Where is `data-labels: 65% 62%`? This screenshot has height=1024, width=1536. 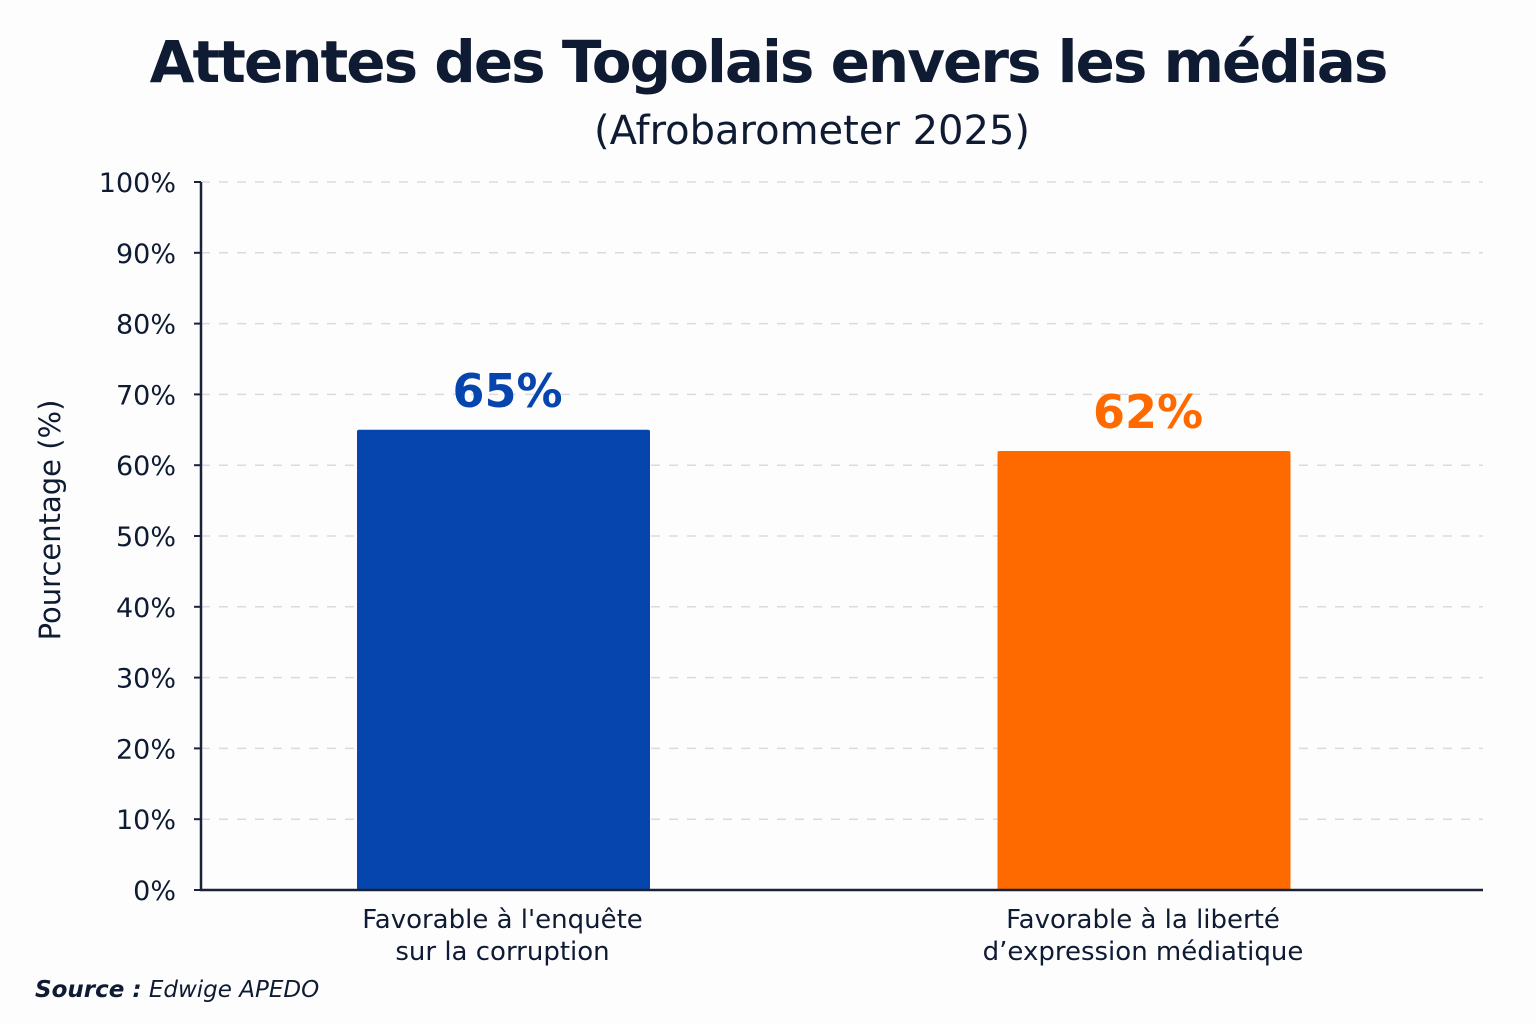 data-labels: 65% 62% is located at coordinates (827, 401).